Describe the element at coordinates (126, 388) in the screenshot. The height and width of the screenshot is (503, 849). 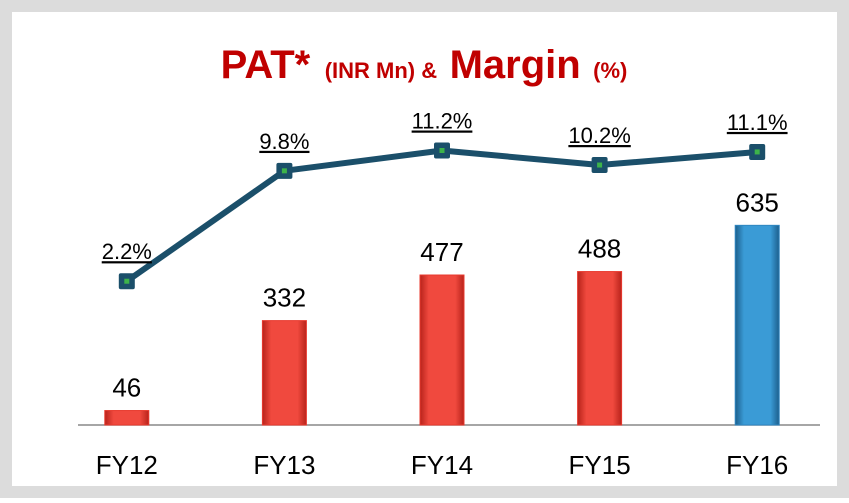
I see `bar-value-label: 46` at that location.